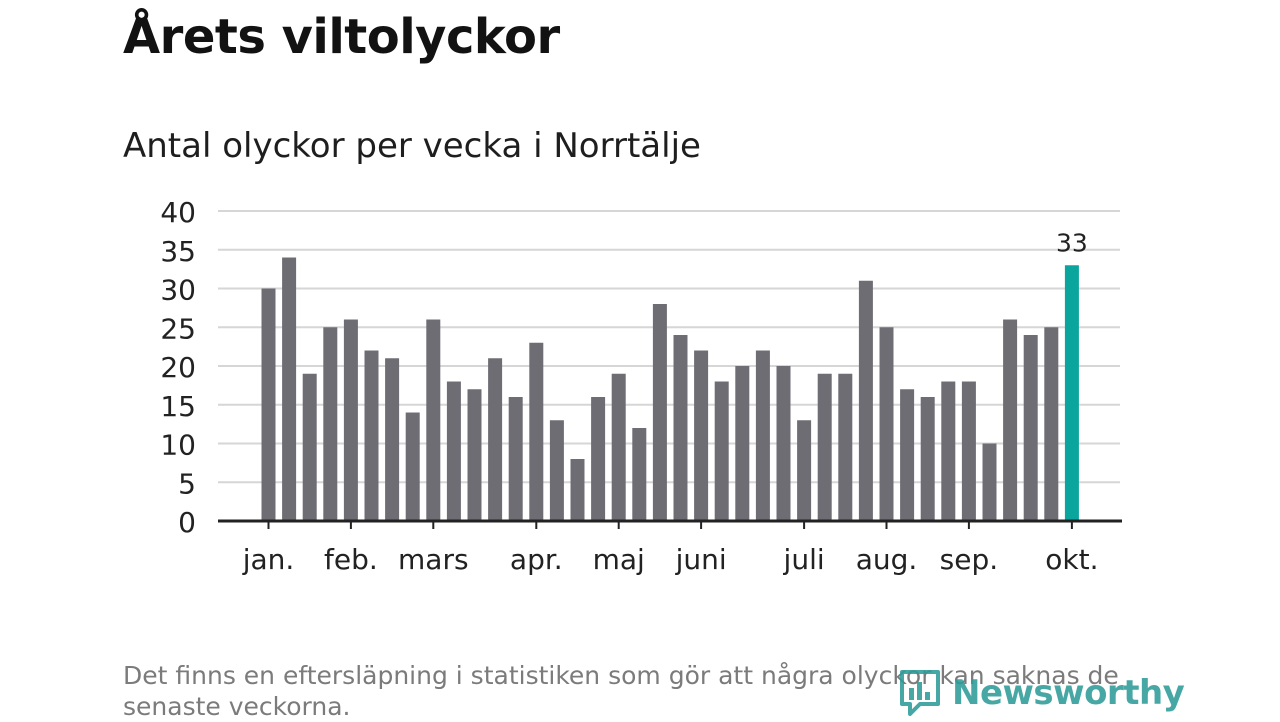 Image resolution: width=1280 pixels, height=722 pixels. I want to click on x-tick-label: juli, so click(804, 559).